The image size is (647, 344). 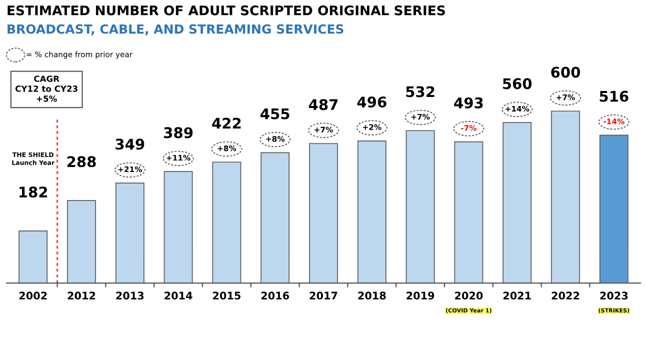 What do you see at coordinates (371, 102) in the screenshot?
I see `data-label: 496` at bounding box center [371, 102].